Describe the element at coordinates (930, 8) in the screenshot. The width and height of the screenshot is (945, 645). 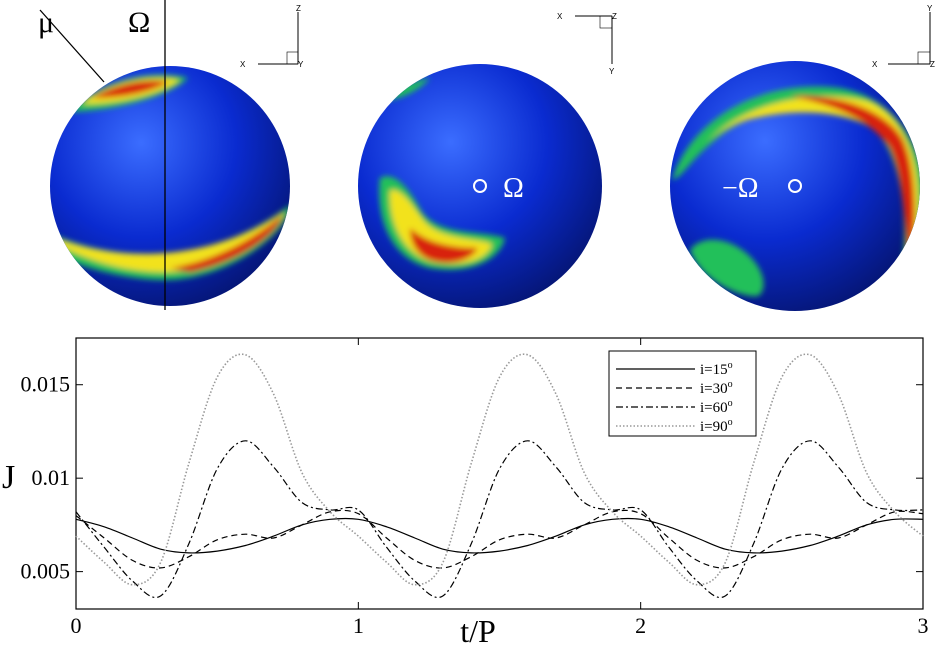
I see `triad-3-up-label: Y` at that location.